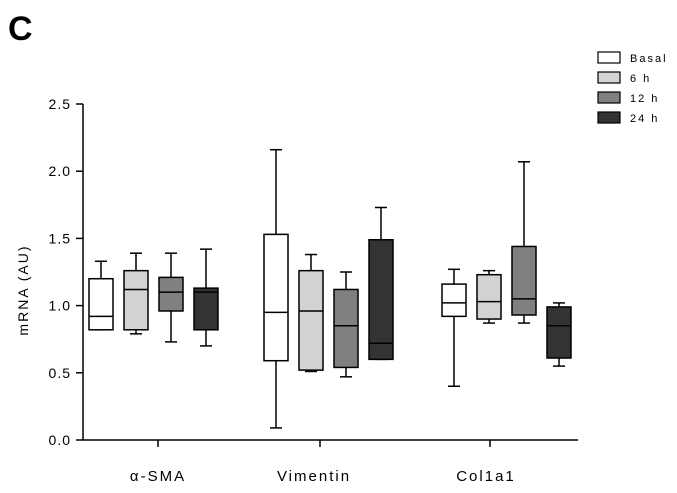 This screenshot has height=493, width=677. Describe the element at coordinates (158, 476) in the screenshot. I see `x-tick-label: α-SMA` at that location.